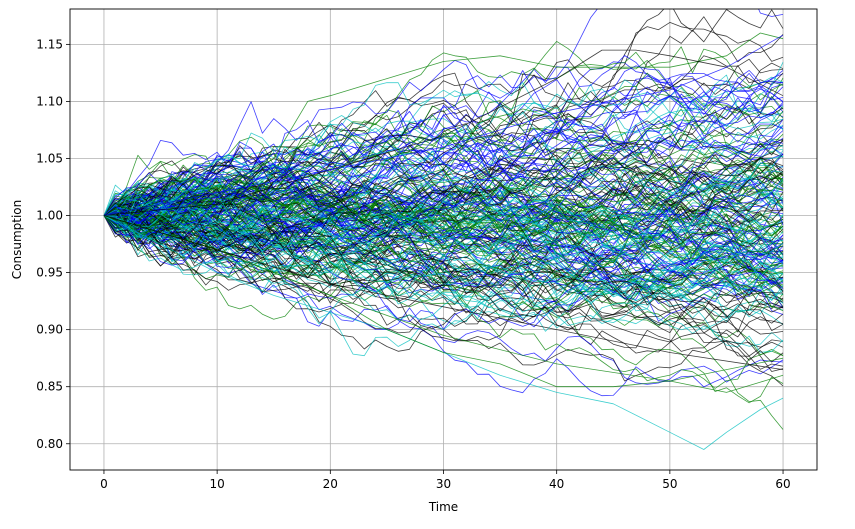  Describe the element at coordinates (443, 484) in the screenshot. I see `x-tick-label: 30` at that location.